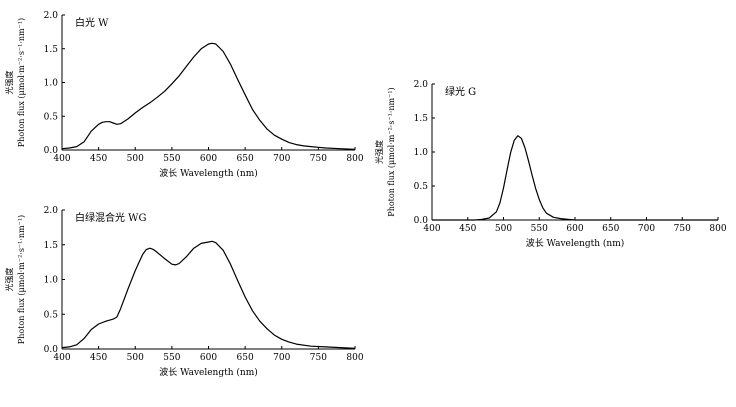 The height and width of the screenshot is (407, 736). What do you see at coordinates (92, 22) in the screenshot?
I see `chart-title: 白光 W` at bounding box center [92, 22].